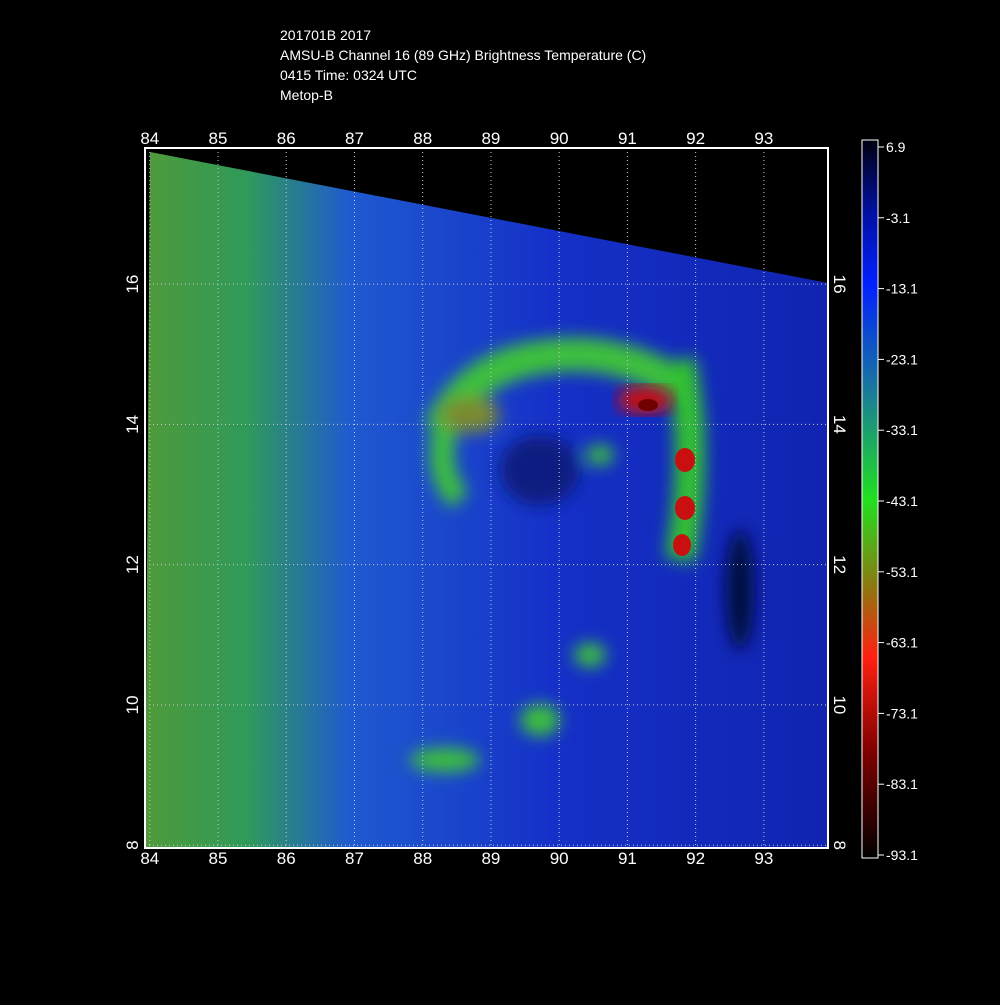 The image size is (1000, 1005). I want to click on colorbar-label: -63.1, so click(902, 643).